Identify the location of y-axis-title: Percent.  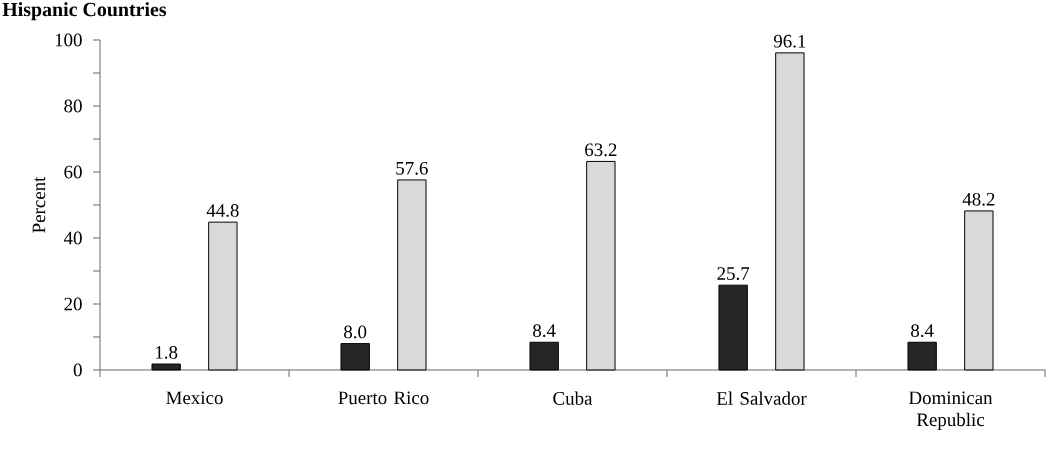
(39, 204).